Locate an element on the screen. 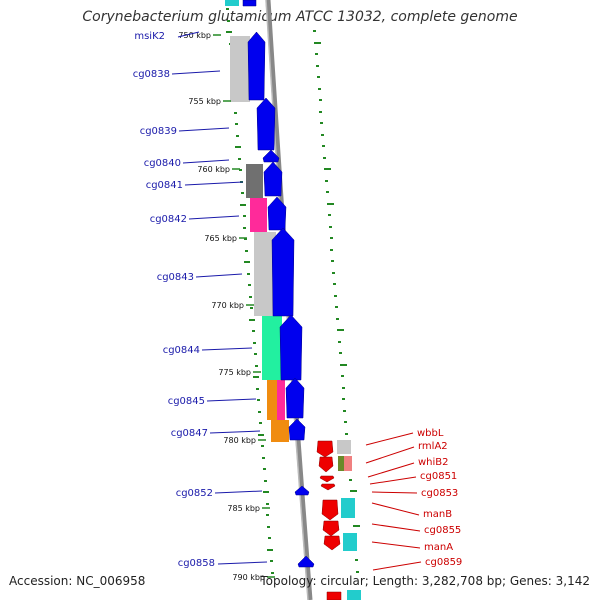 Image resolution: width=600 pixels, height=600 pixels. gene-label-msiK2: msiK2 is located at coordinates (149, 36).